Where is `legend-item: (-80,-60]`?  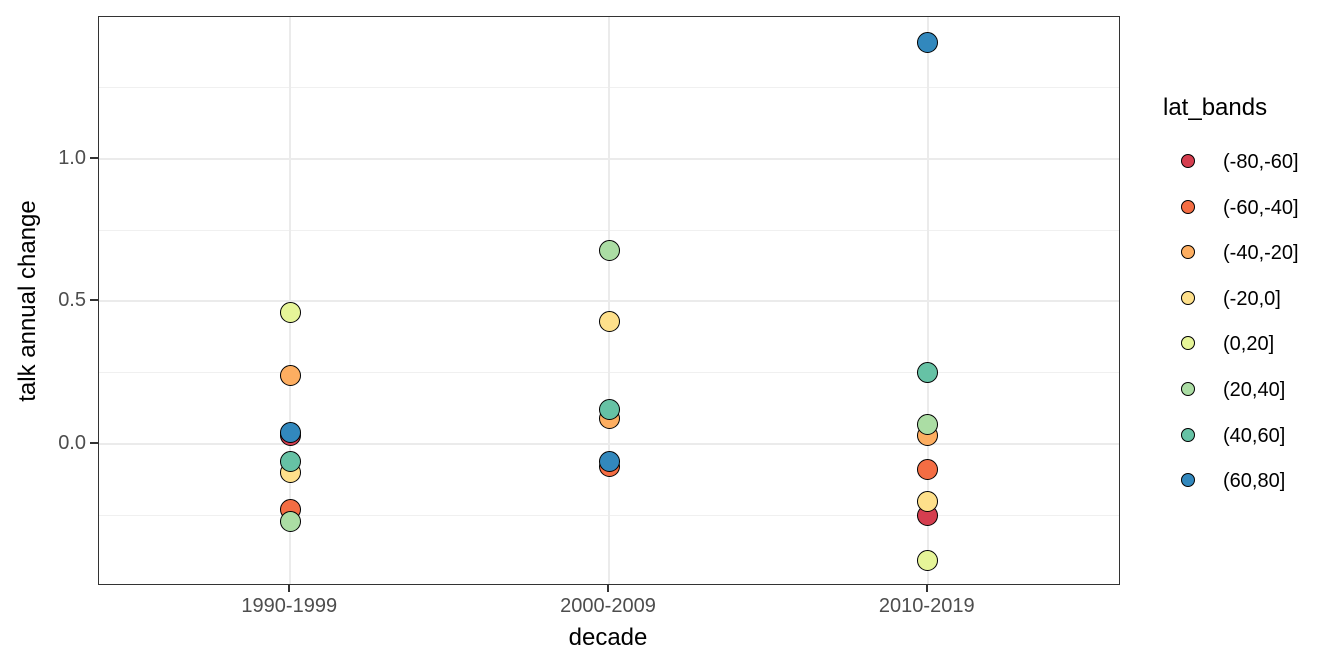
legend-item: (-80,-60] is located at coordinates (1253, 161).